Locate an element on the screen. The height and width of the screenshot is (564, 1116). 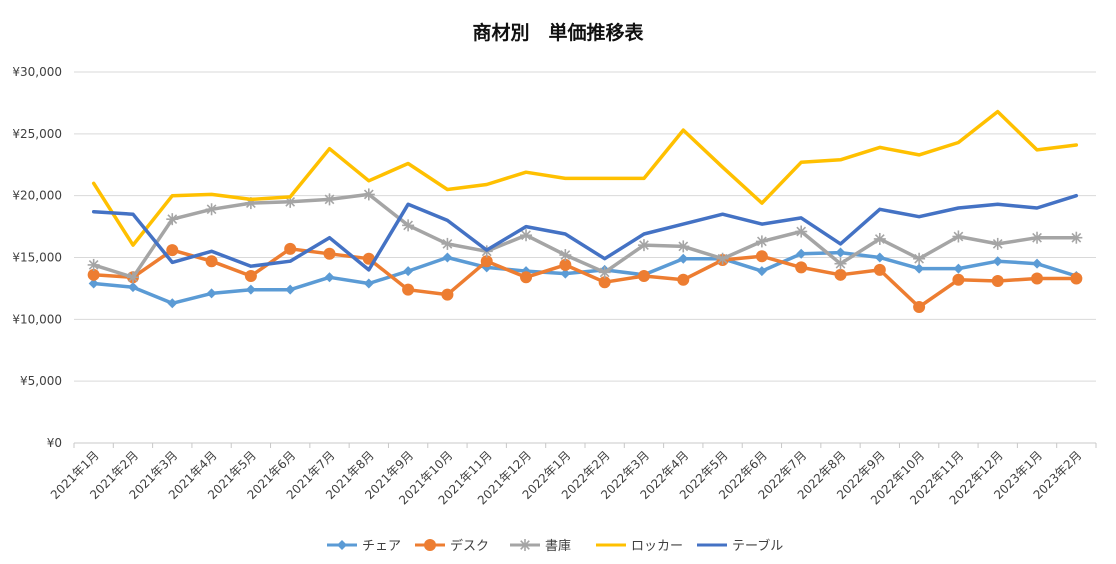
legend: チェア デスク 書庫 ロッカー テーブル is located at coordinates (555, 546).